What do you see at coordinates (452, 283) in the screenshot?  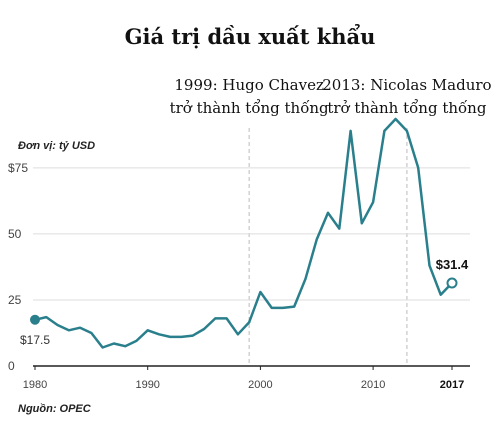 I see `end-point` at bounding box center [452, 283].